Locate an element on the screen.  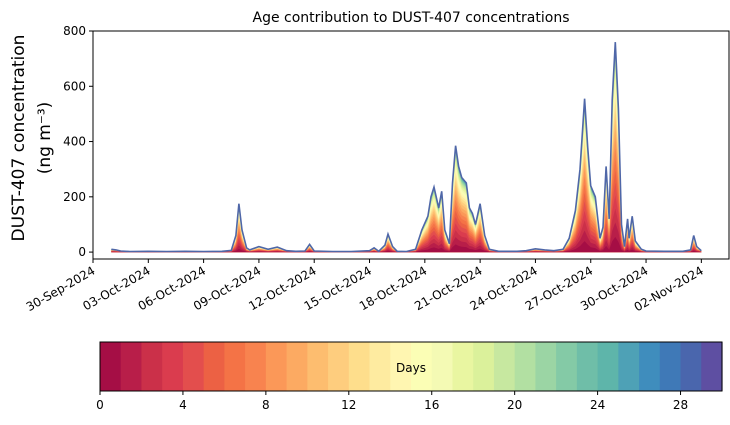
colorbar-frame is located at coordinates (411, 366).